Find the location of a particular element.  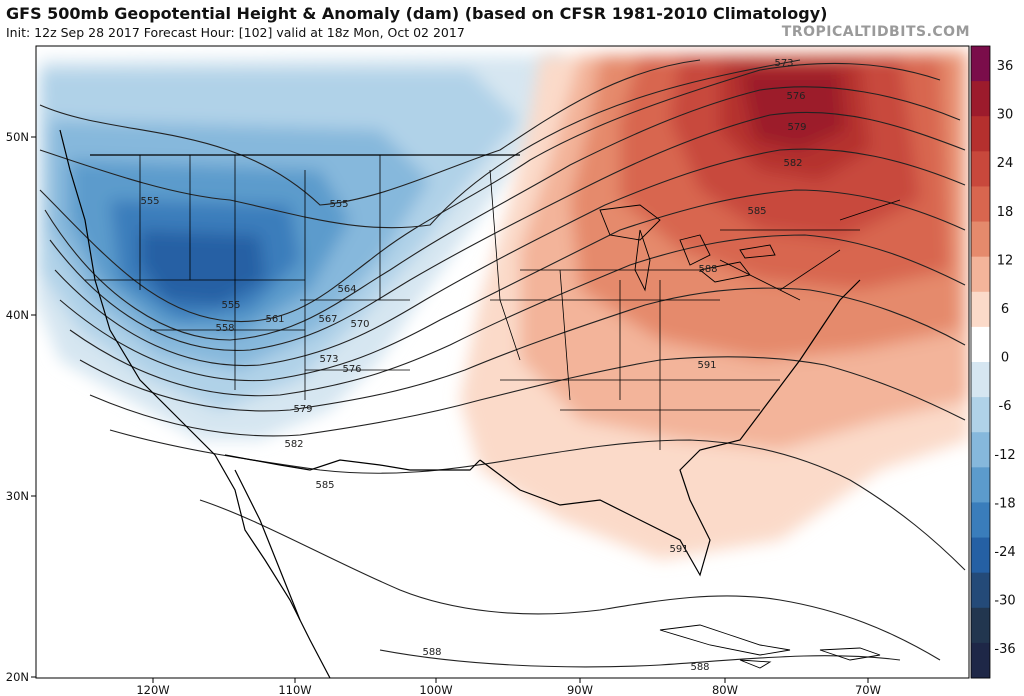

lat-tick-label: 20N is located at coordinates (17, 677).